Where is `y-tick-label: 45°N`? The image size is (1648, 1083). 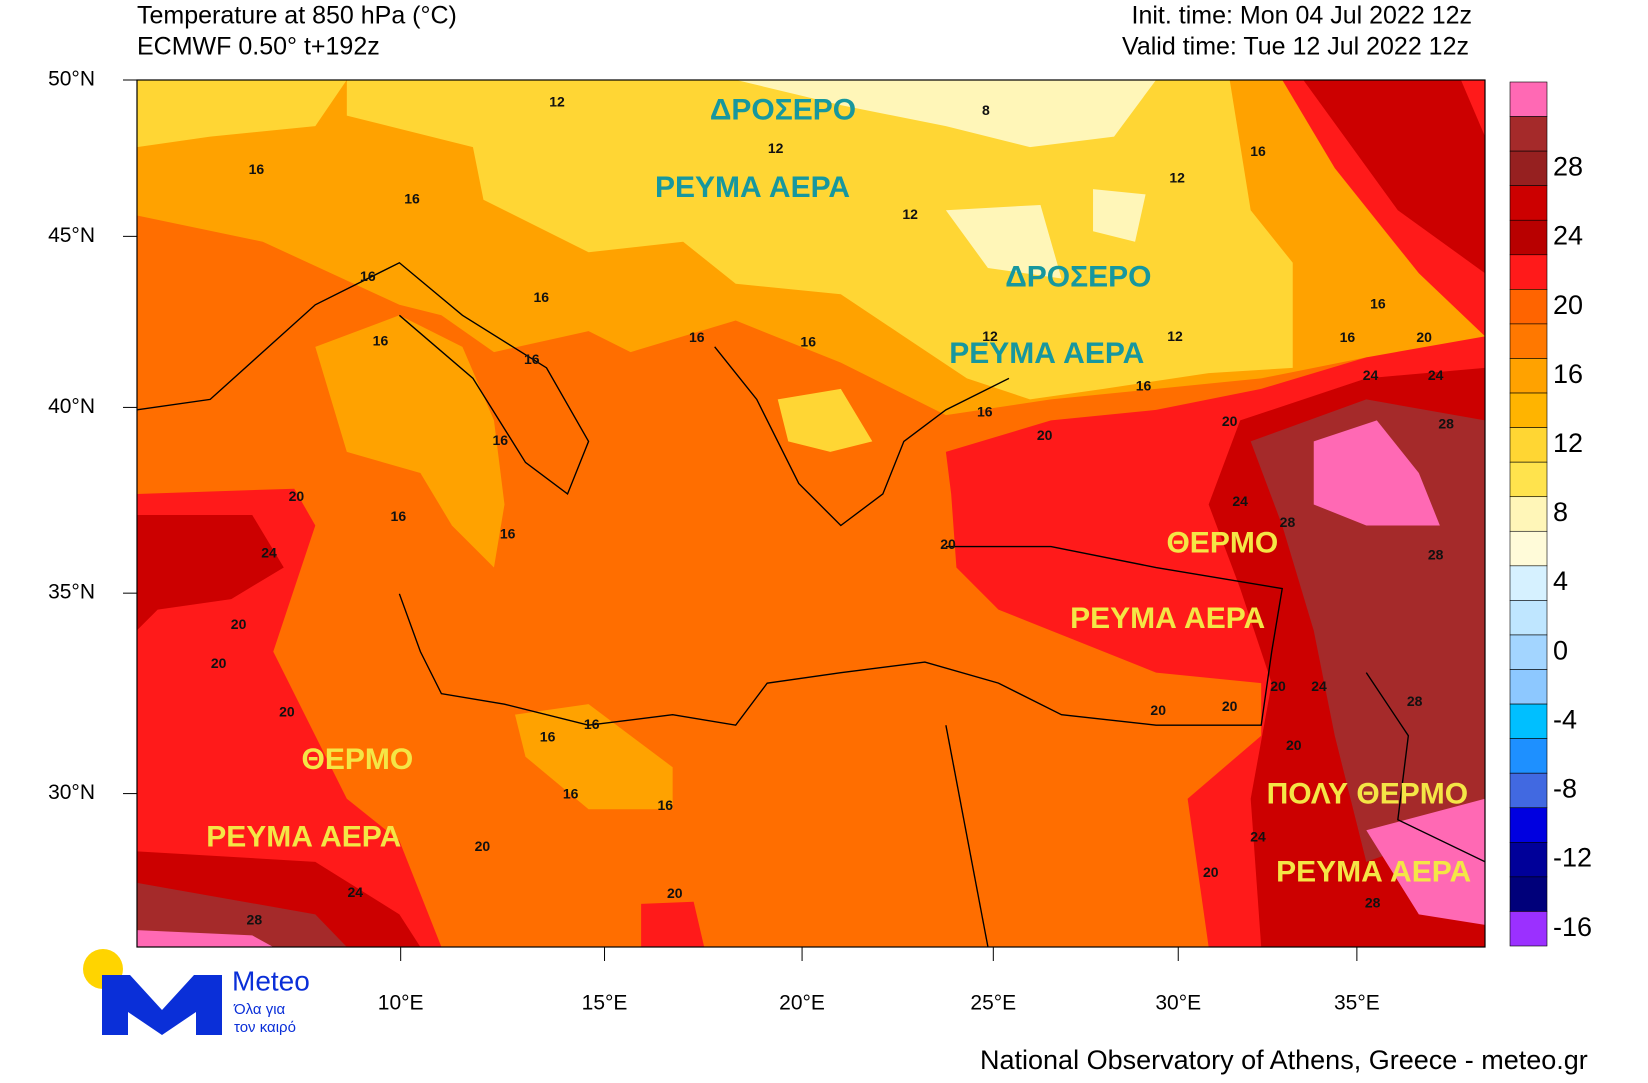 y-tick-label: 45°N is located at coordinates (71, 235).